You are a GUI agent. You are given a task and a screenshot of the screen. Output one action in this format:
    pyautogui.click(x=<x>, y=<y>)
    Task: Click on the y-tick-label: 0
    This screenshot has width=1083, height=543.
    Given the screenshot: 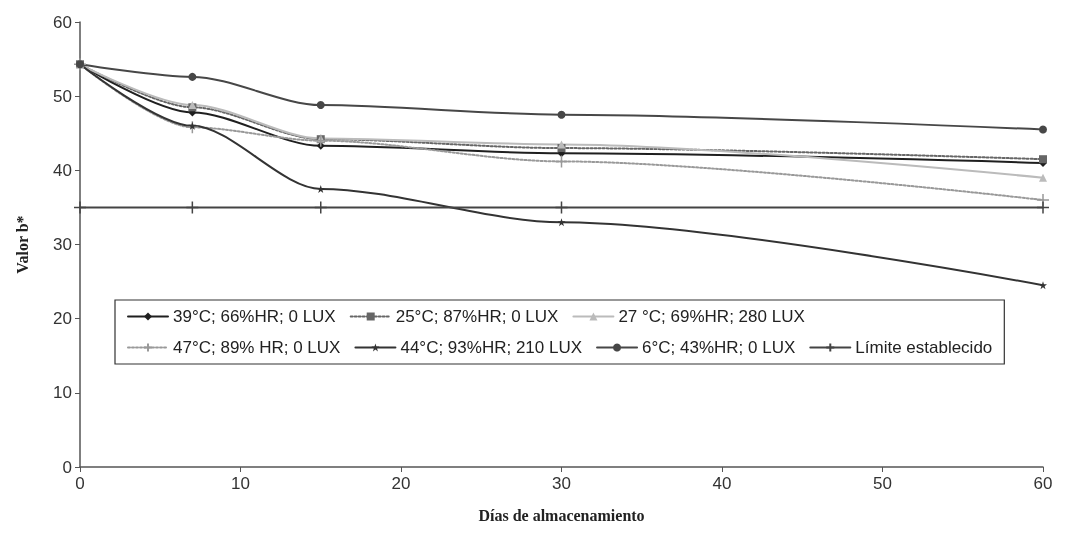 What is the action you would take?
    pyautogui.click(x=67, y=467)
    